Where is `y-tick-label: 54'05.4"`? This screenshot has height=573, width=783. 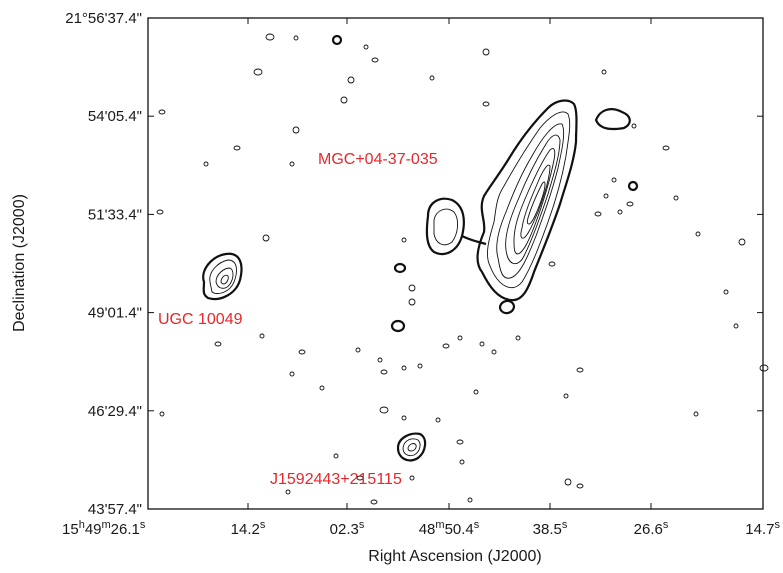 y-tick-label: 54'05.4" is located at coordinates (115, 116).